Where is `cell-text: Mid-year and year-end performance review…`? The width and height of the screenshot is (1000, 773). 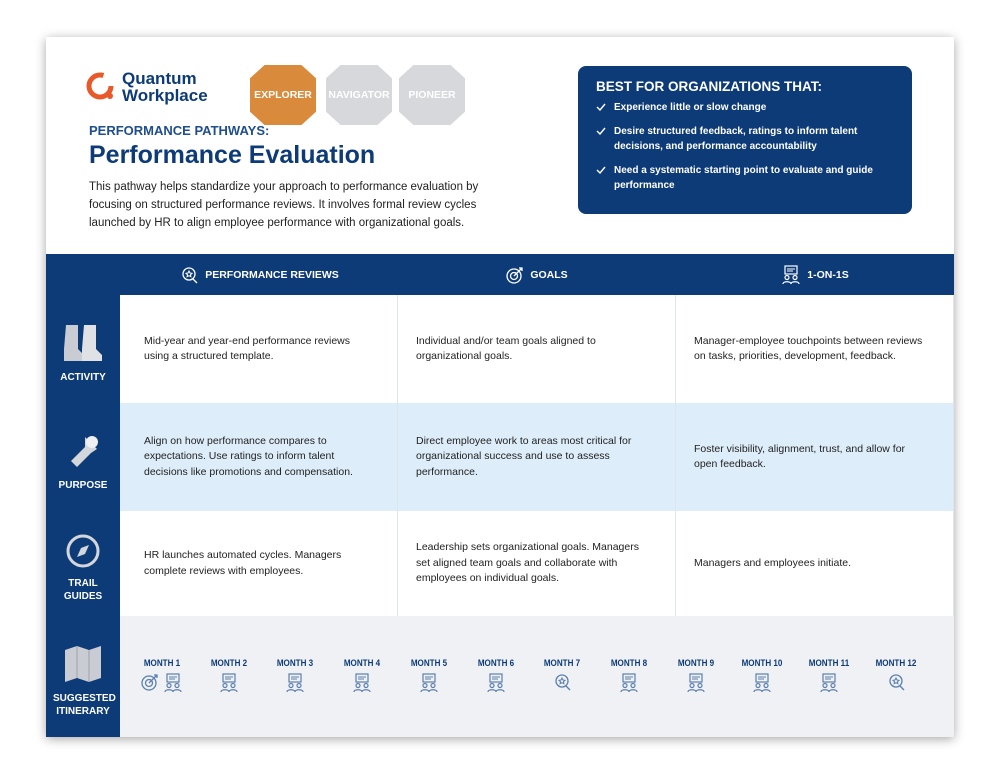 cell-text: Mid-year and year-end performance review… is located at coordinates (247, 348).